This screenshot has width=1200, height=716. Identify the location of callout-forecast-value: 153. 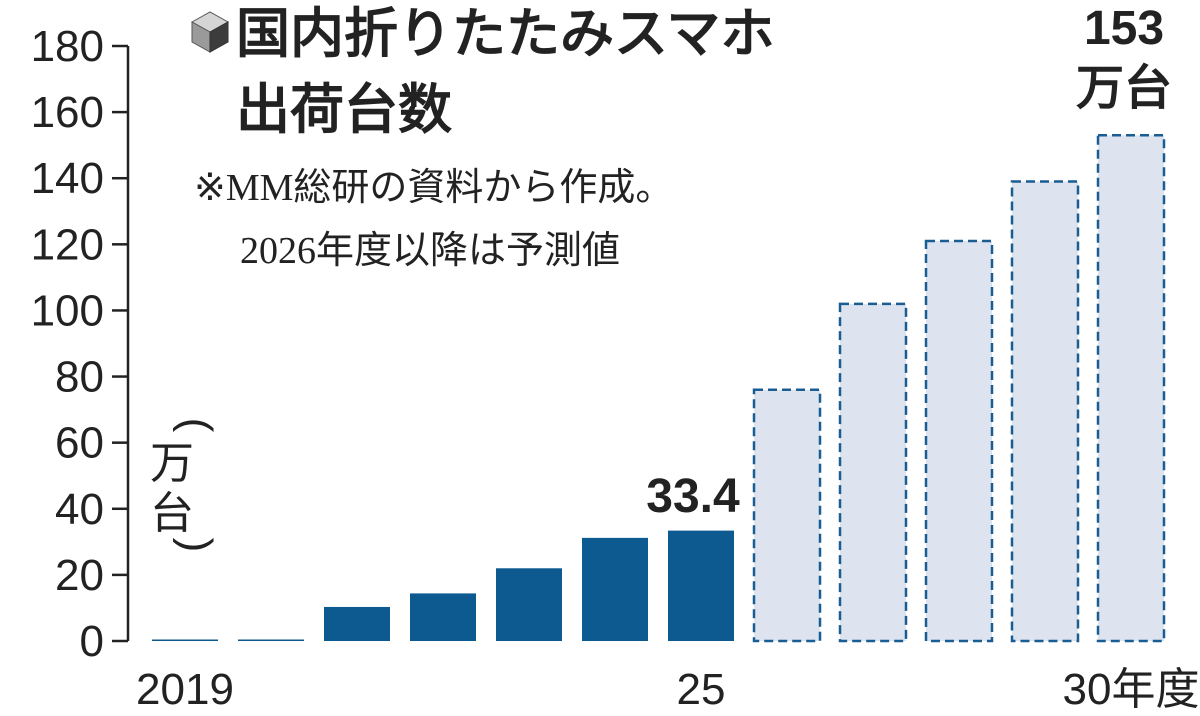
(1124, 28).